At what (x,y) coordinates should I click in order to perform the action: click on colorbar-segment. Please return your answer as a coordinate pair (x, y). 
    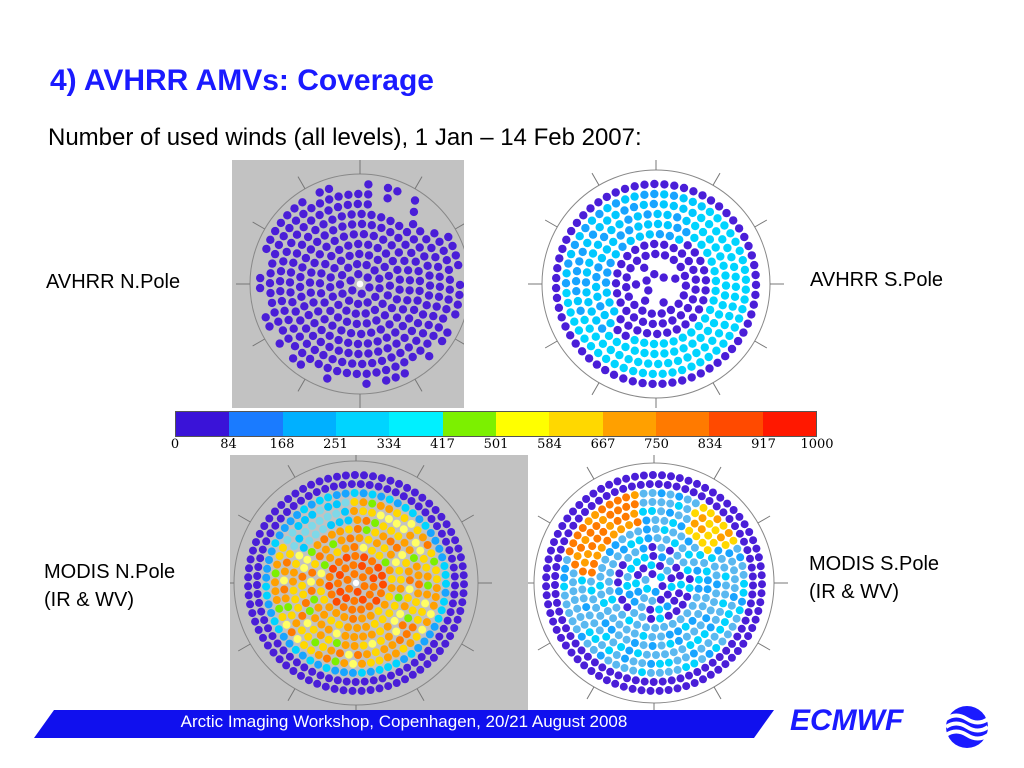
    Looking at the image, I should click on (736, 424).